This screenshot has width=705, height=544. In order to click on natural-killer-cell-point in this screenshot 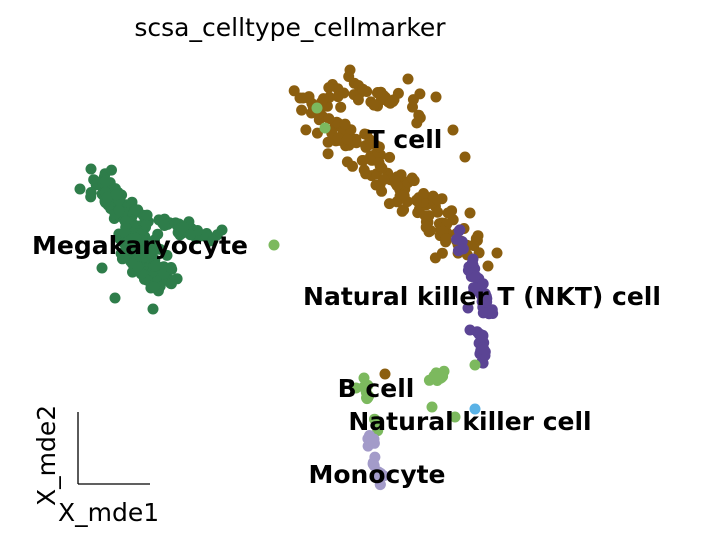, I will do `click(475, 409)`.